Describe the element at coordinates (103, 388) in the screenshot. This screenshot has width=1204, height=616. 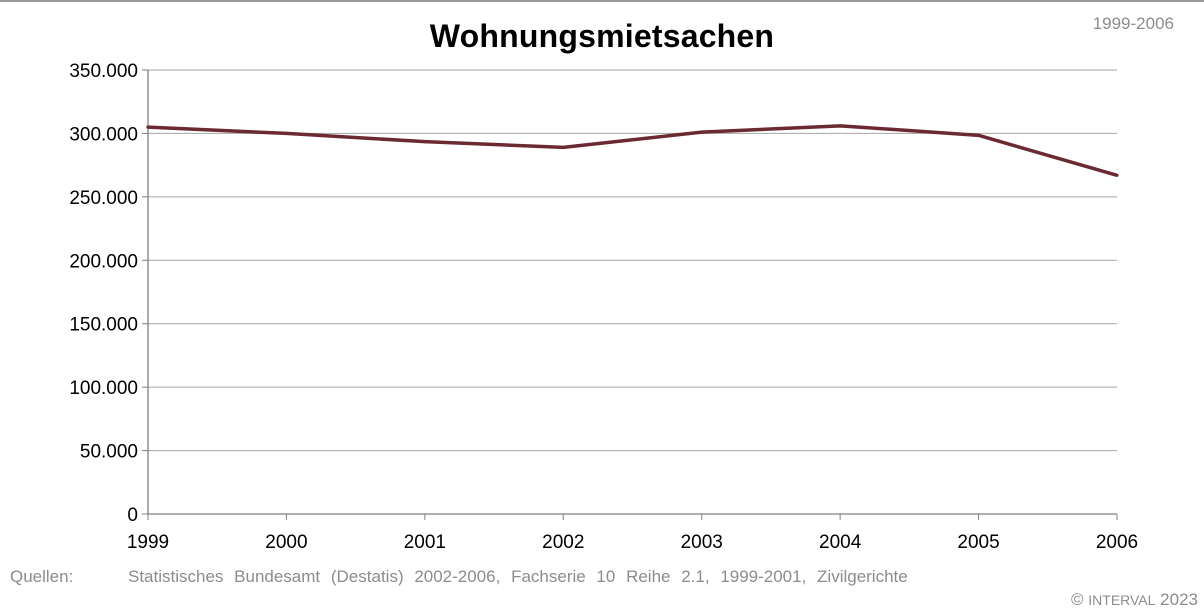
I see `y-tick-label: 100.000` at that location.